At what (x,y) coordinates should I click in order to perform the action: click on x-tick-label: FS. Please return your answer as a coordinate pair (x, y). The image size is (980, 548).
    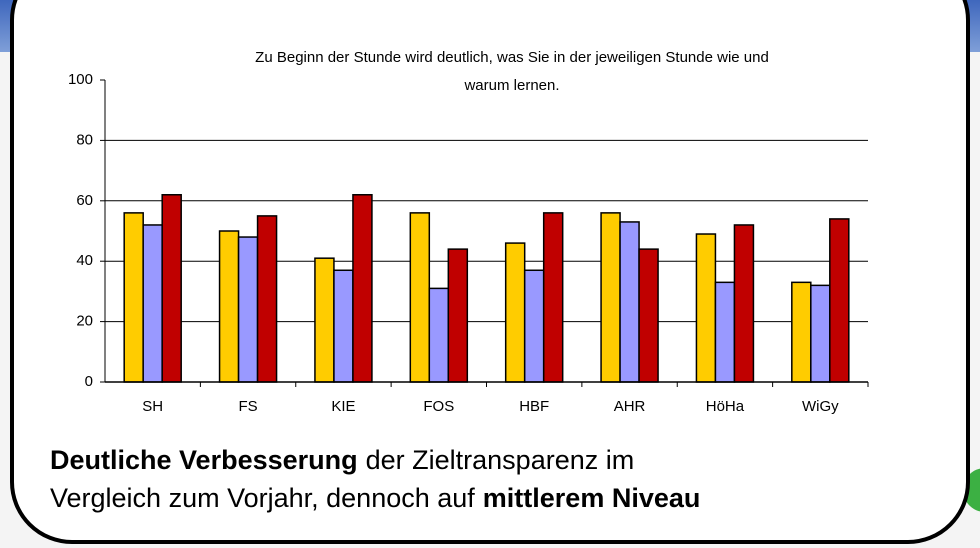
    Looking at the image, I should click on (247, 406).